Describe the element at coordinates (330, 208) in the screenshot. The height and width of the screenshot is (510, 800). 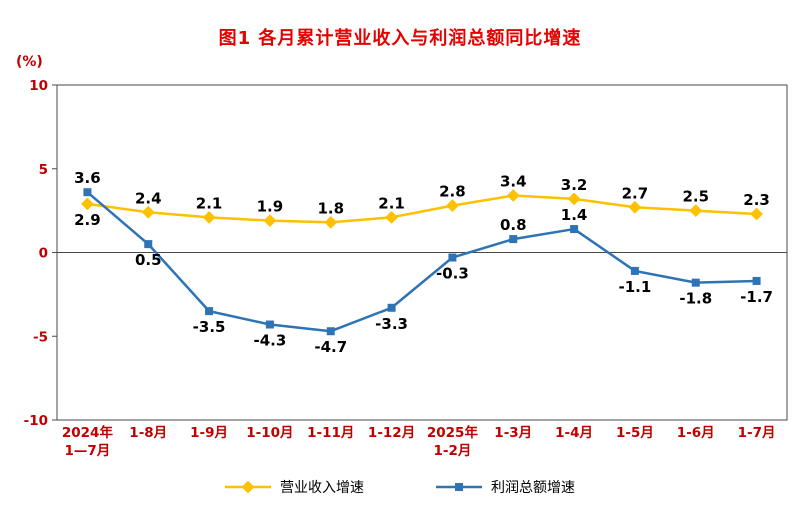
I see `data-label: 1.8` at that location.